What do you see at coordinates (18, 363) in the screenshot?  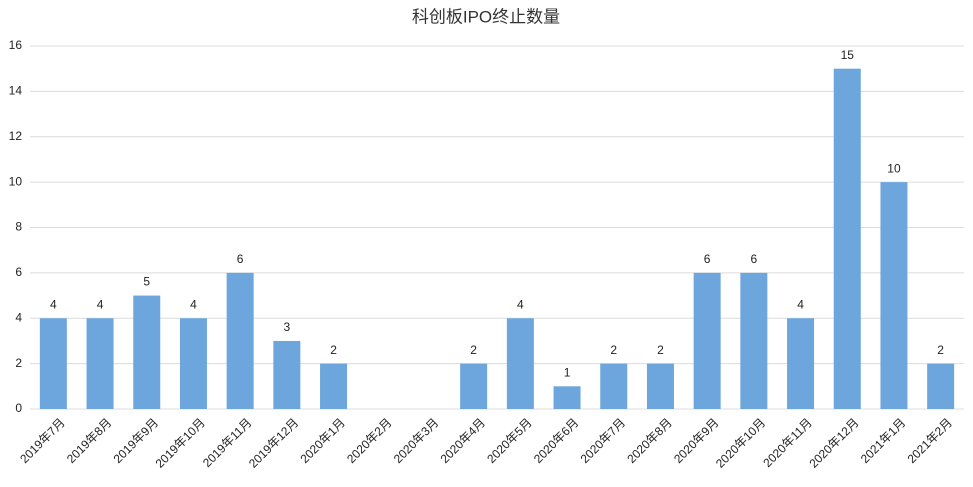 I see `y-tick-label: 2` at bounding box center [18, 363].